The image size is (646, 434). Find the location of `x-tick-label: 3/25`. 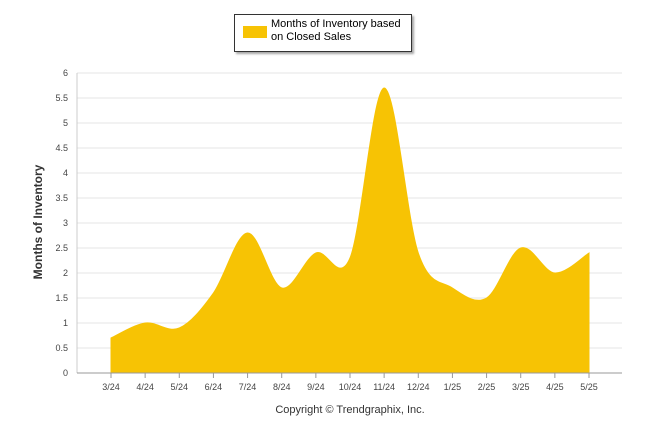

x-tick-label: 3/25 is located at coordinates (521, 387).